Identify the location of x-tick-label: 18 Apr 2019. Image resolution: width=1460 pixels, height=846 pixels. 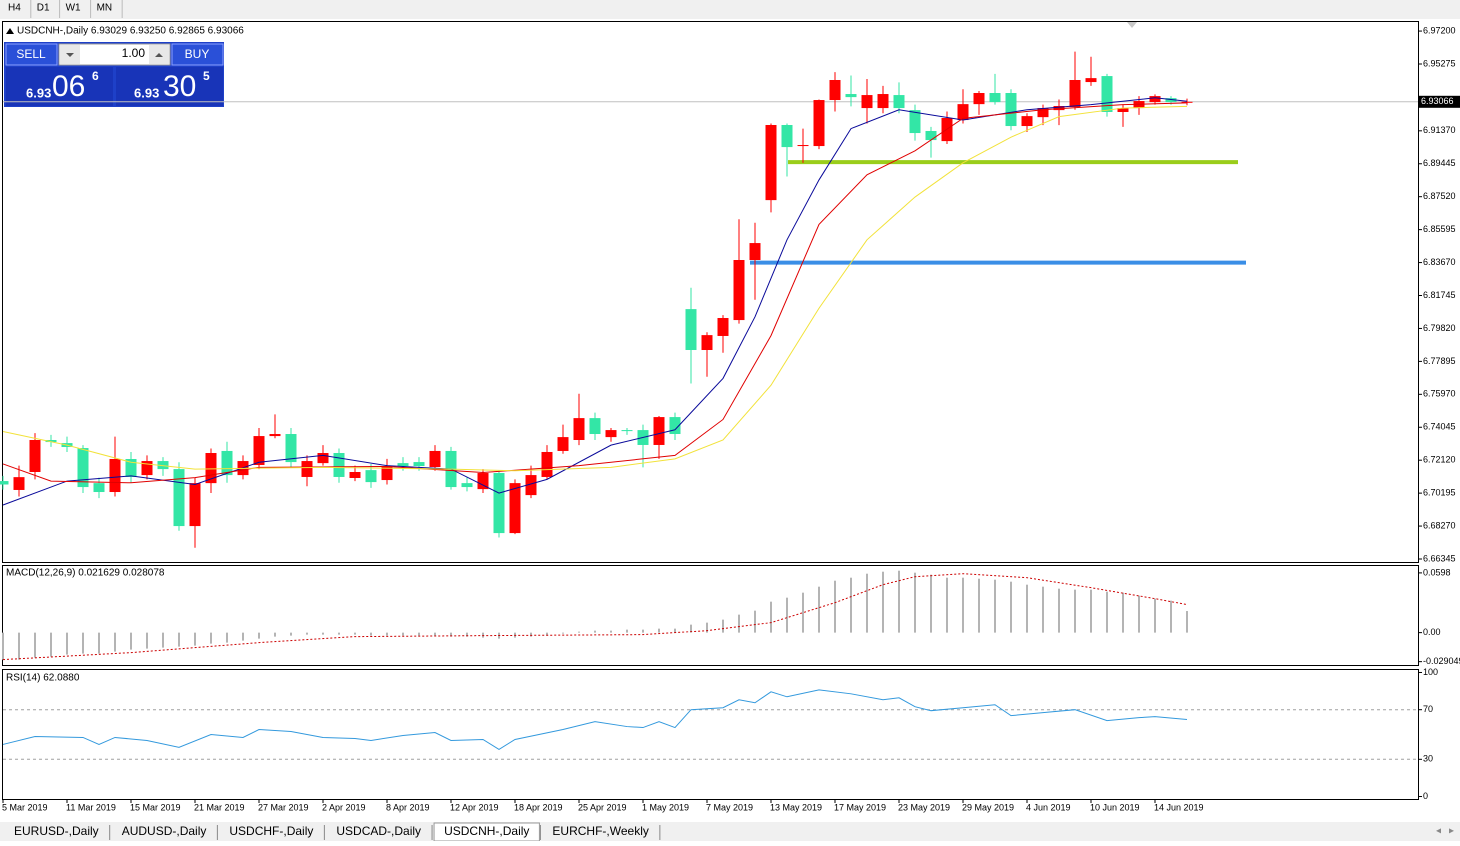
(538, 807).